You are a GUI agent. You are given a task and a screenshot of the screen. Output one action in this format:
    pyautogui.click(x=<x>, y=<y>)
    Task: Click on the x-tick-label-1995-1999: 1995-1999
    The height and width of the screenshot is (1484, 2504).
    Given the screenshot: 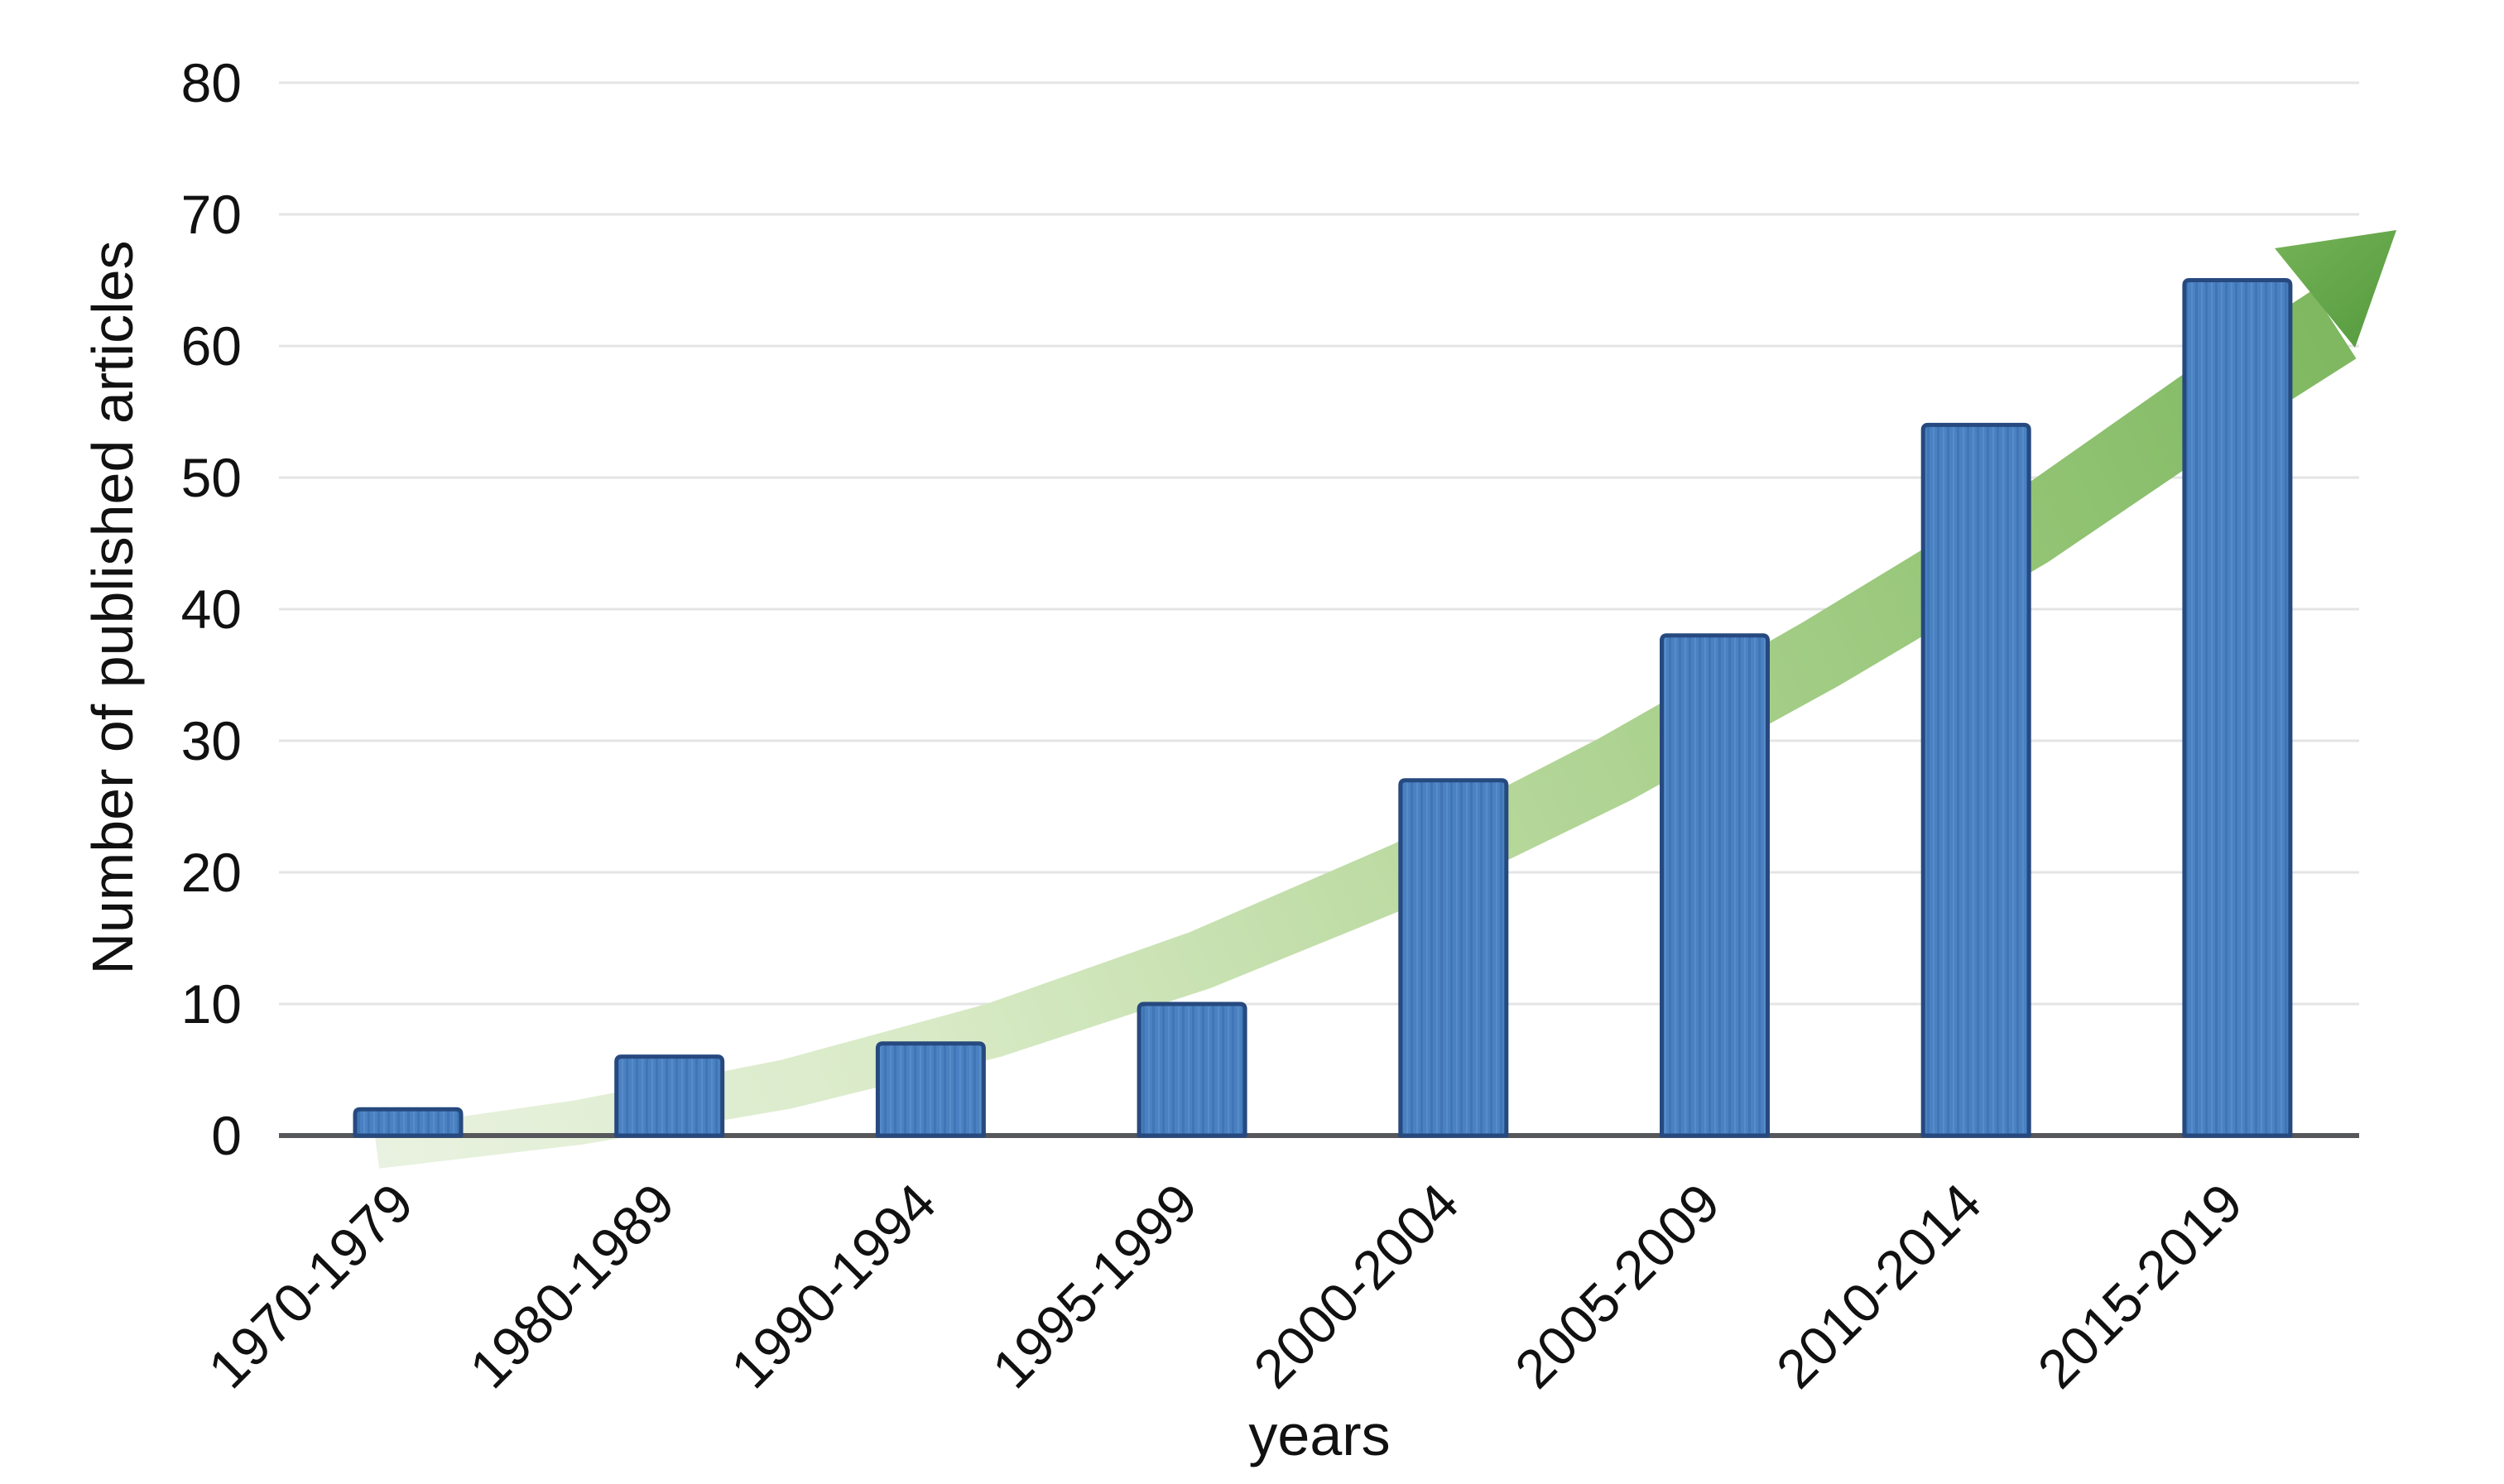 What is the action you would take?
    pyautogui.click(x=1094, y=1286)
    